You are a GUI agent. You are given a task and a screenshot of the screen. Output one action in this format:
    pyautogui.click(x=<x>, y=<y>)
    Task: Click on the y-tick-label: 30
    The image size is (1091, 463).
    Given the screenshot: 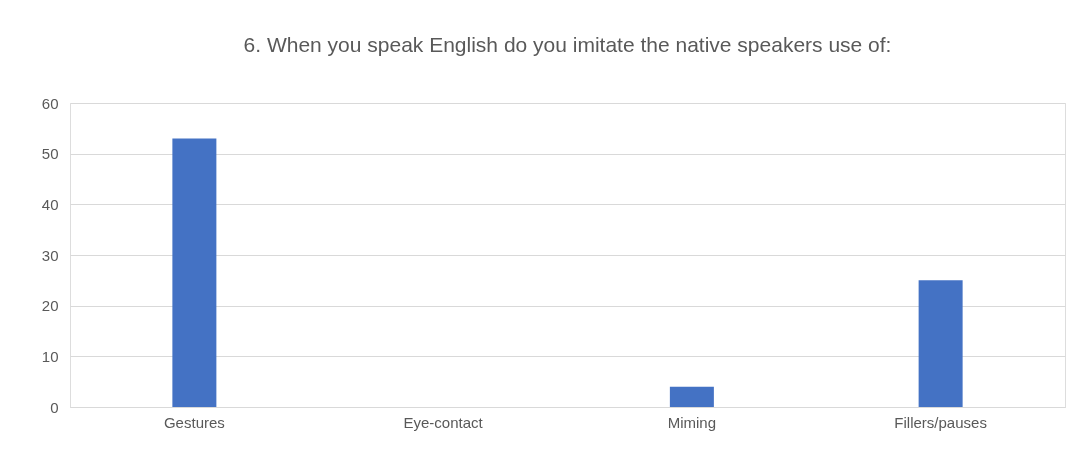 What is the action you would take?
    pyautogui.click(x=50, y=255)
    